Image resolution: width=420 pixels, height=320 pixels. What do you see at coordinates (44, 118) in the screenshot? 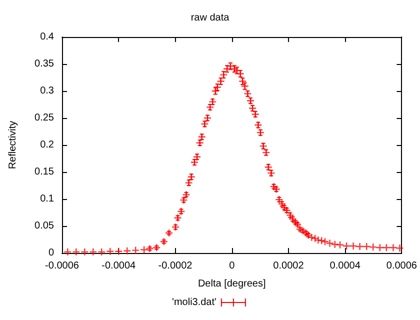
I see `y-tick-label: 0.25` at bounding box center [44, 118].